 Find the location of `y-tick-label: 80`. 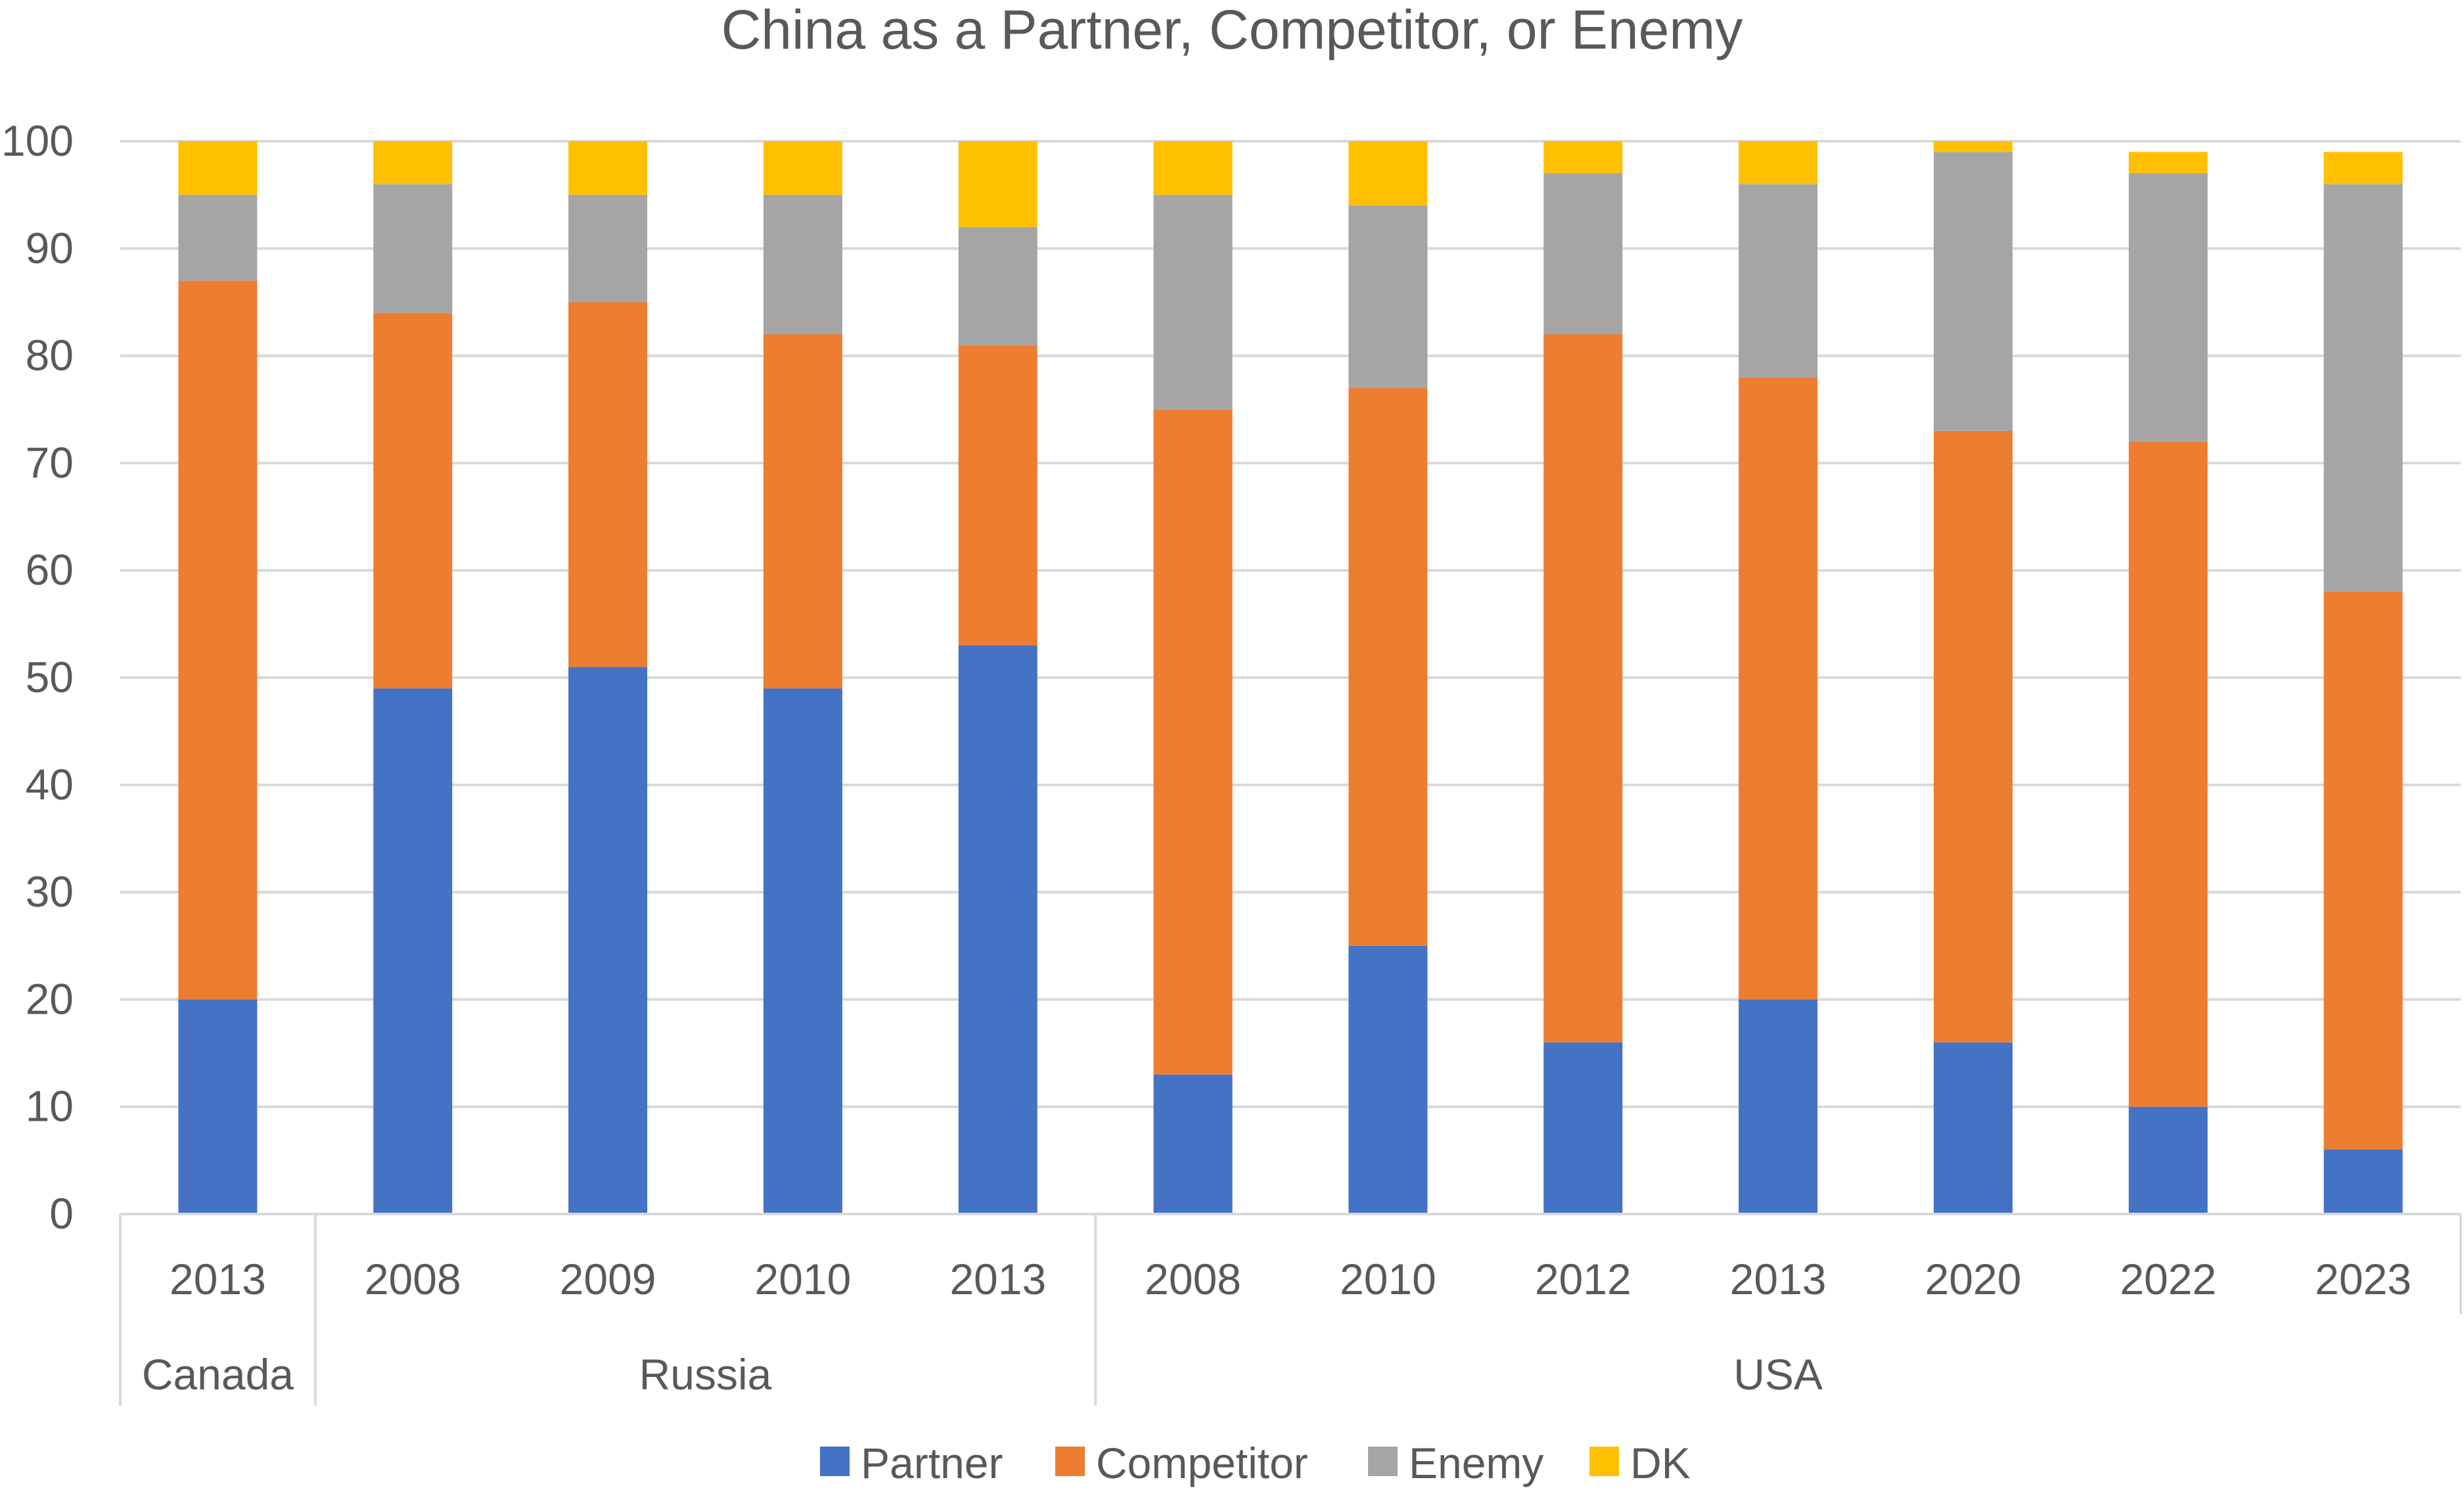

y-tick-label: 80 is located at coordinates (50, 355).